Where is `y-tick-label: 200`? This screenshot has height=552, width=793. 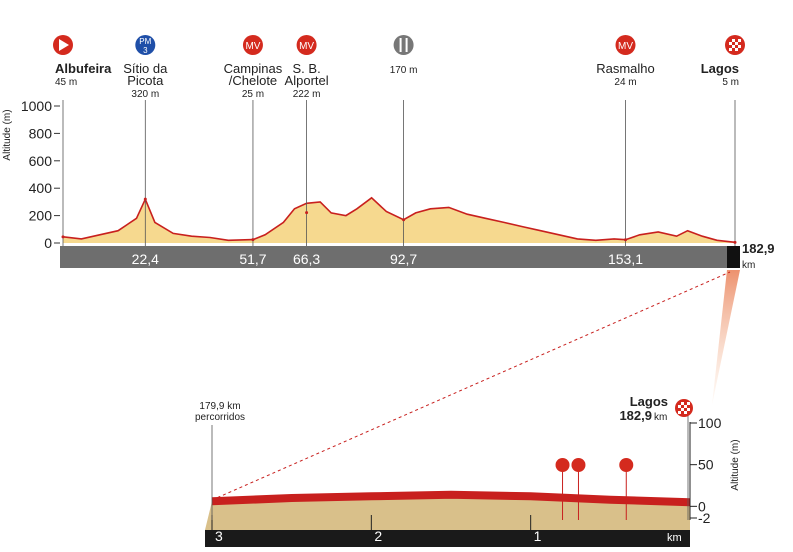
y-tick-label: 200 is located at coordinates (41, 216).